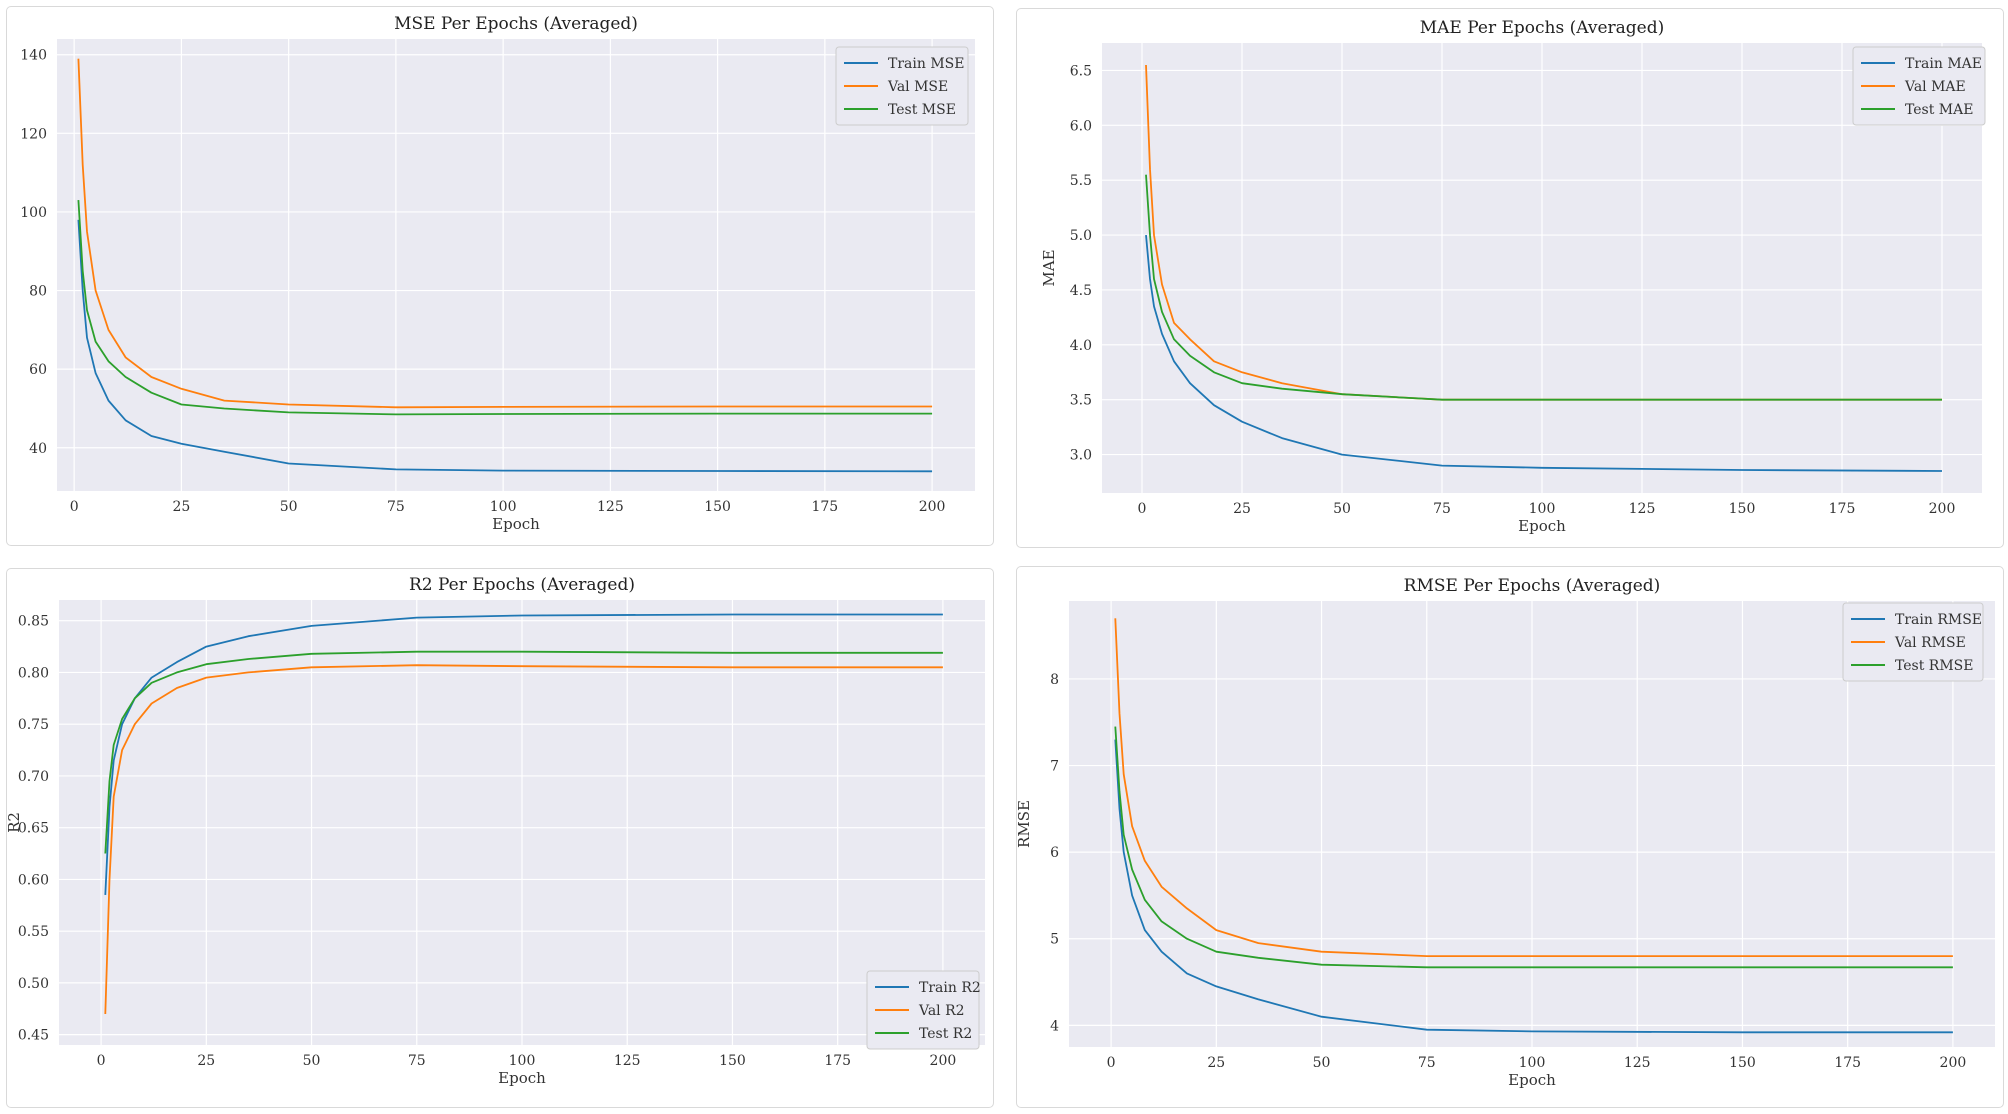 The height and width of the screenshot is (1114, 2008). Describe the element at coordinates (1943, 64) in the screenshot. I see `legend-label: Train MAE` at that location.